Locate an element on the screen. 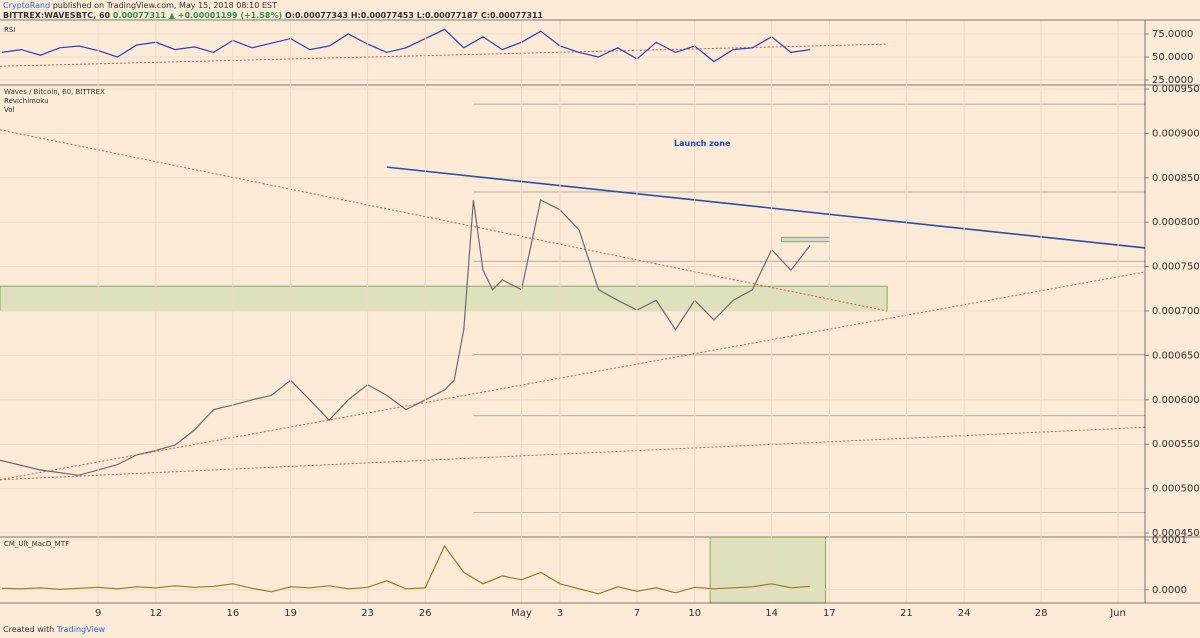 The width and height of the screenshot is (1200, 638). x-tick-label: 19 is located at coordinates (290, 613).